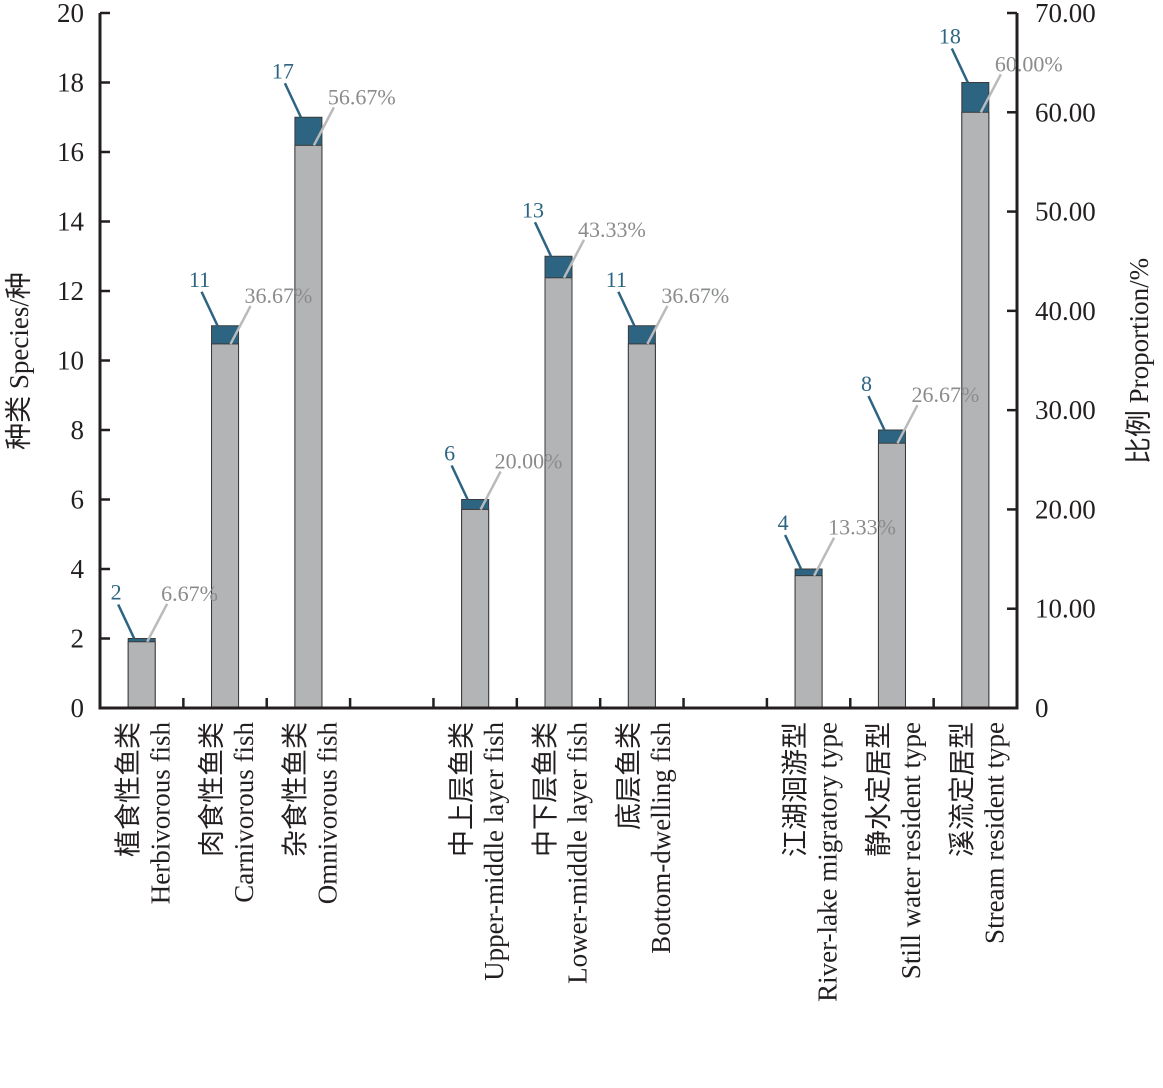 This screenshot has height=1088, width=1163. Describe the element at coordinates (945, 394) in the screenshot. I see `proportion-value-label: 26.67%` at that location.